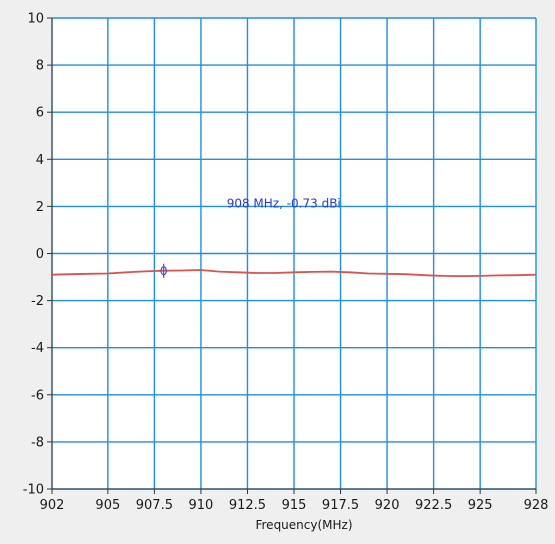 The image size is (555, 544). I want to click on x-tick-label: 907.5, so click(154, 505).